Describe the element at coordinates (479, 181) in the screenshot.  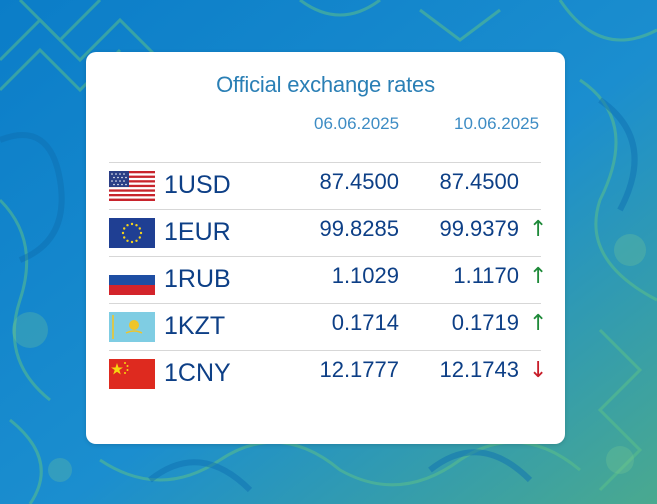
I see `rate-date-2: 87.4500` at that location.